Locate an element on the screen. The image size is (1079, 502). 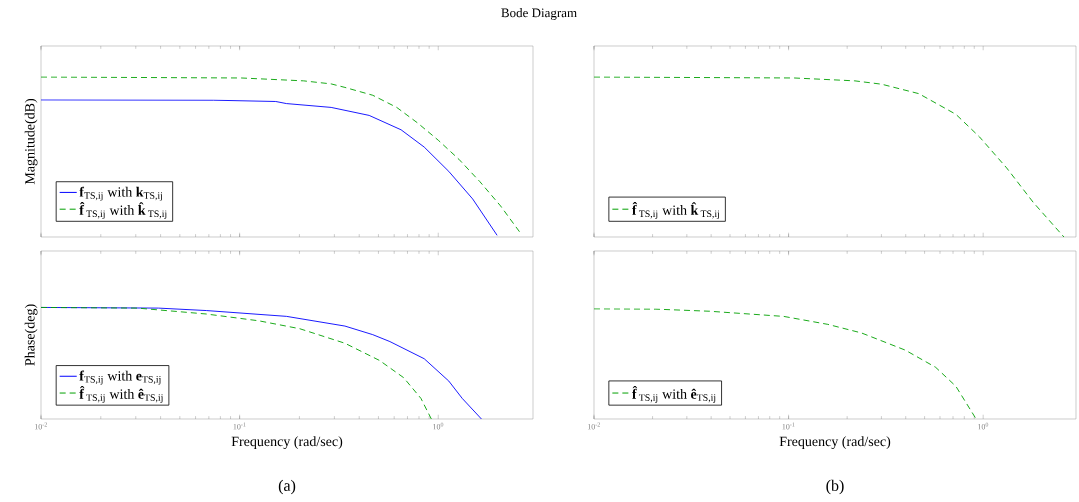
text: (a) is located at coordinates (287, 487).